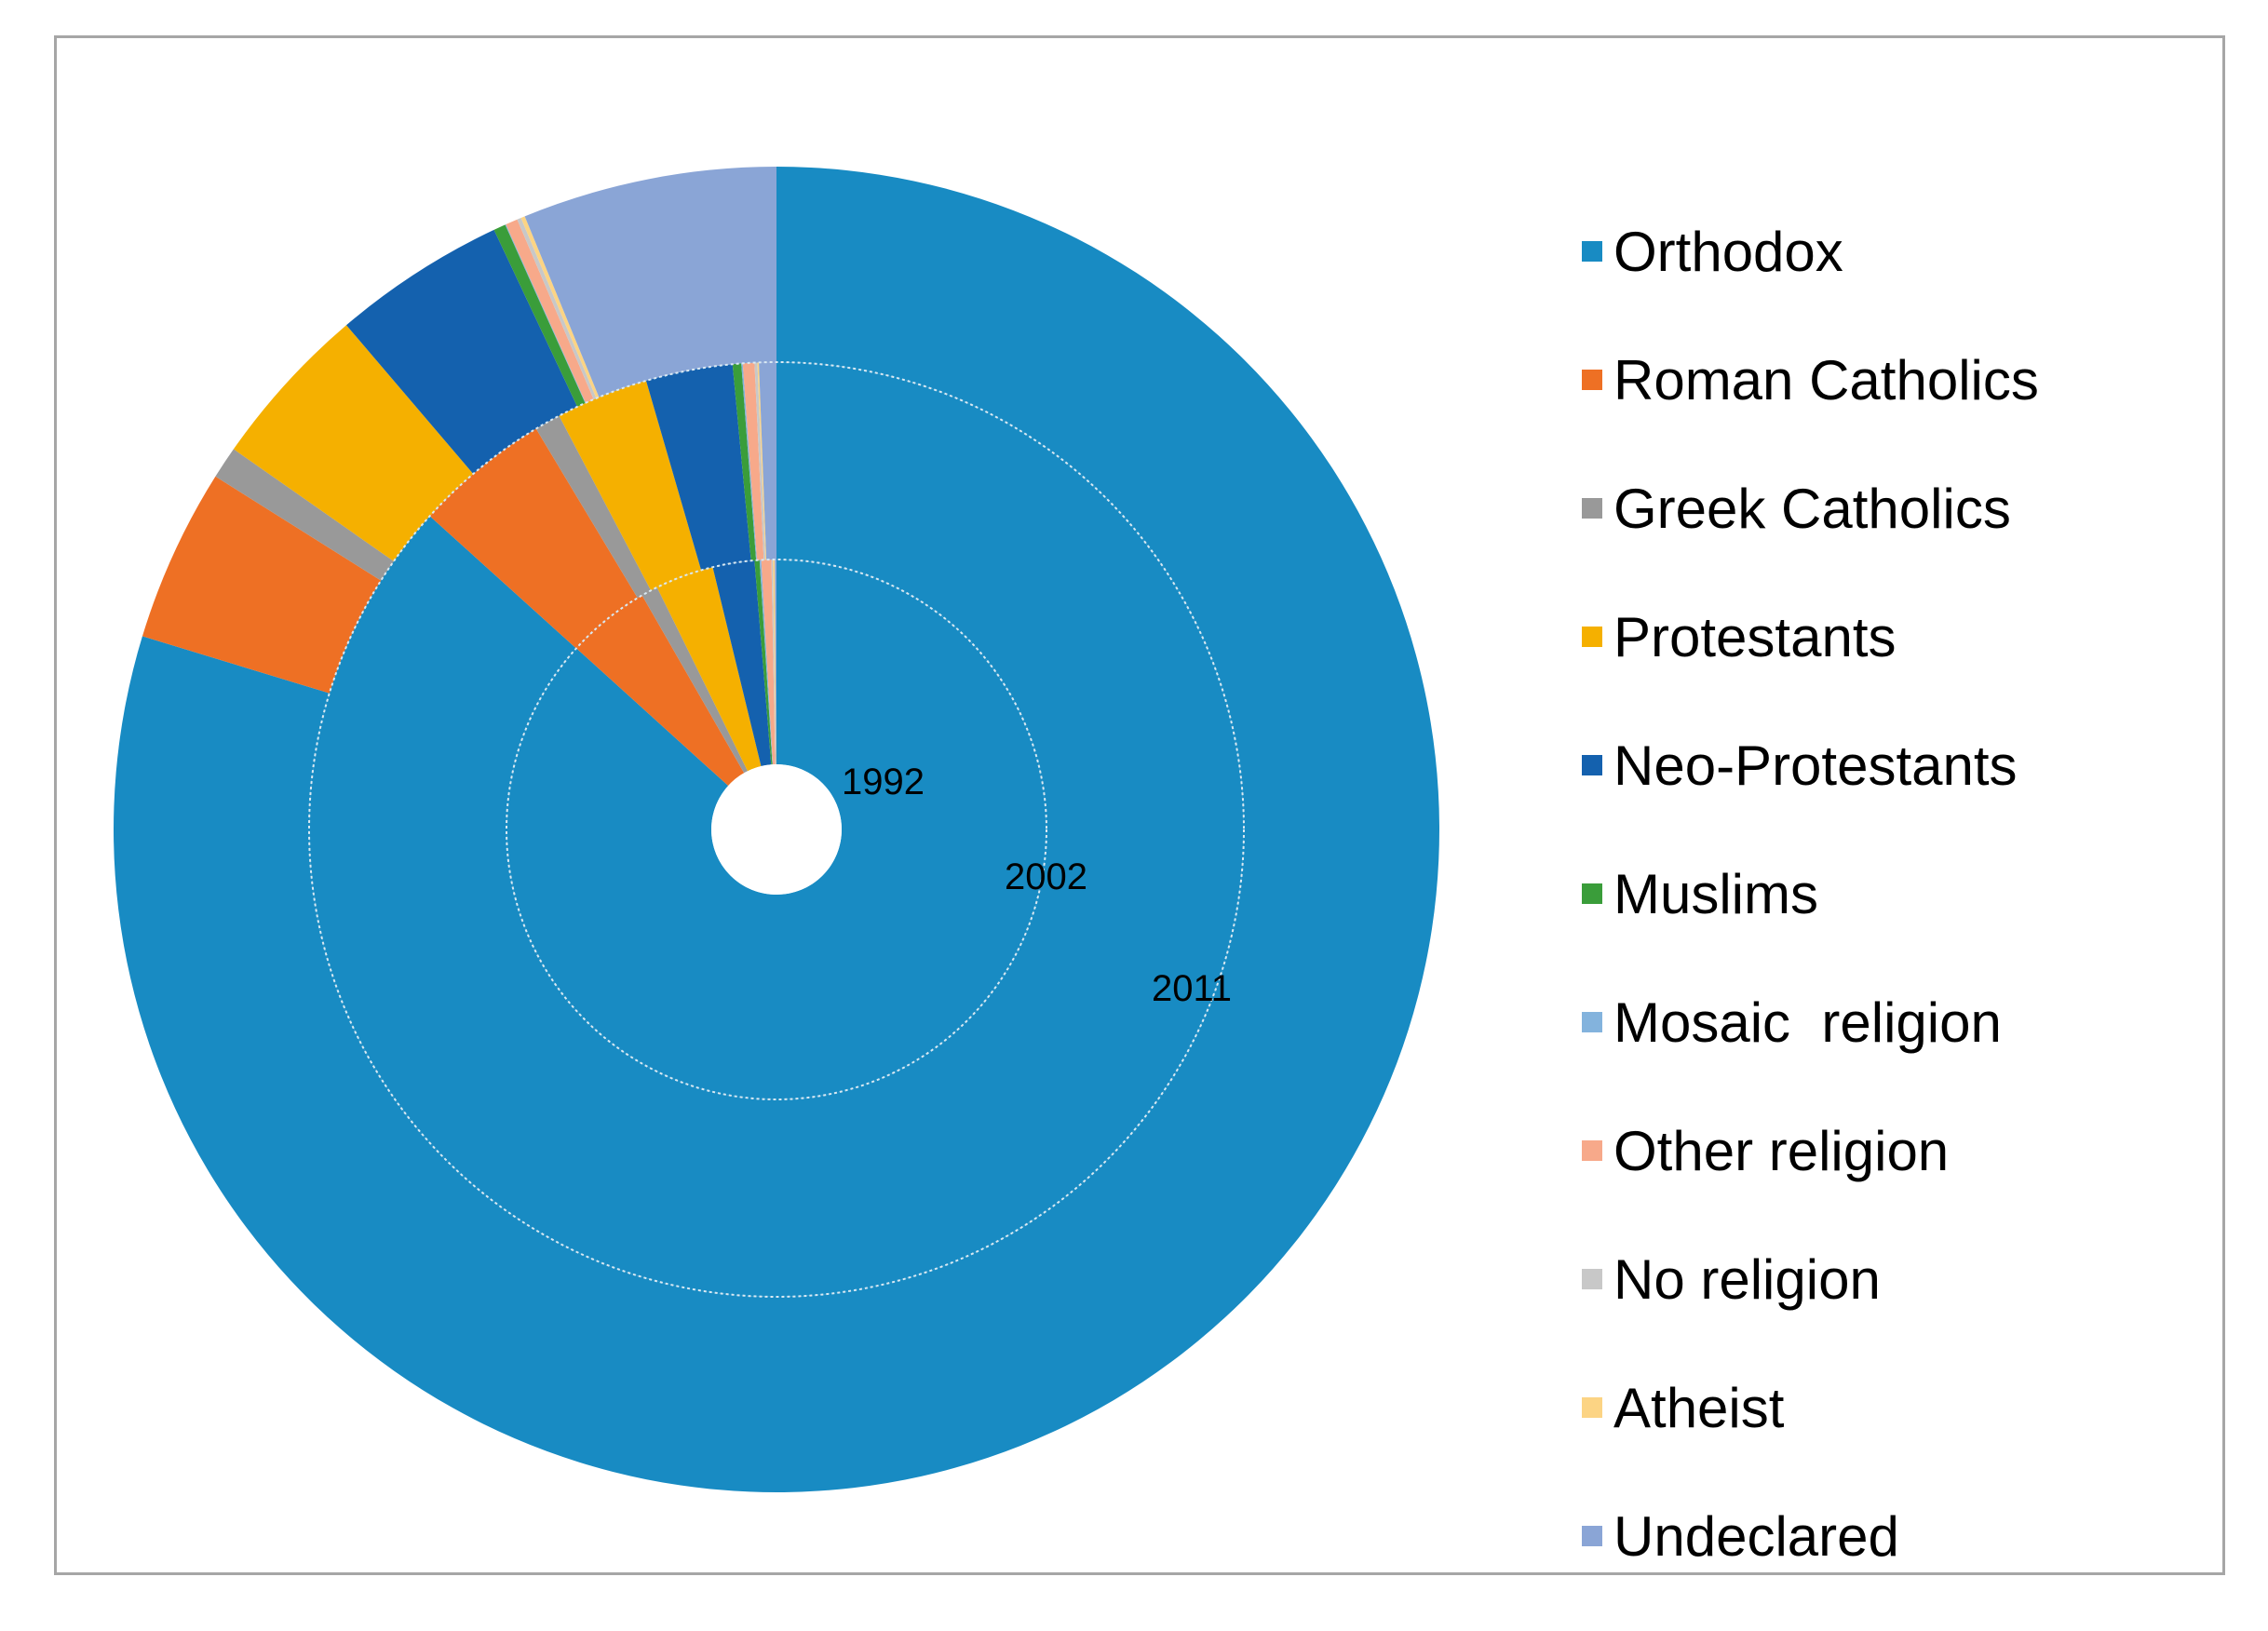  I want to click on slice-2011-neo-protestants, so click(462, 352).